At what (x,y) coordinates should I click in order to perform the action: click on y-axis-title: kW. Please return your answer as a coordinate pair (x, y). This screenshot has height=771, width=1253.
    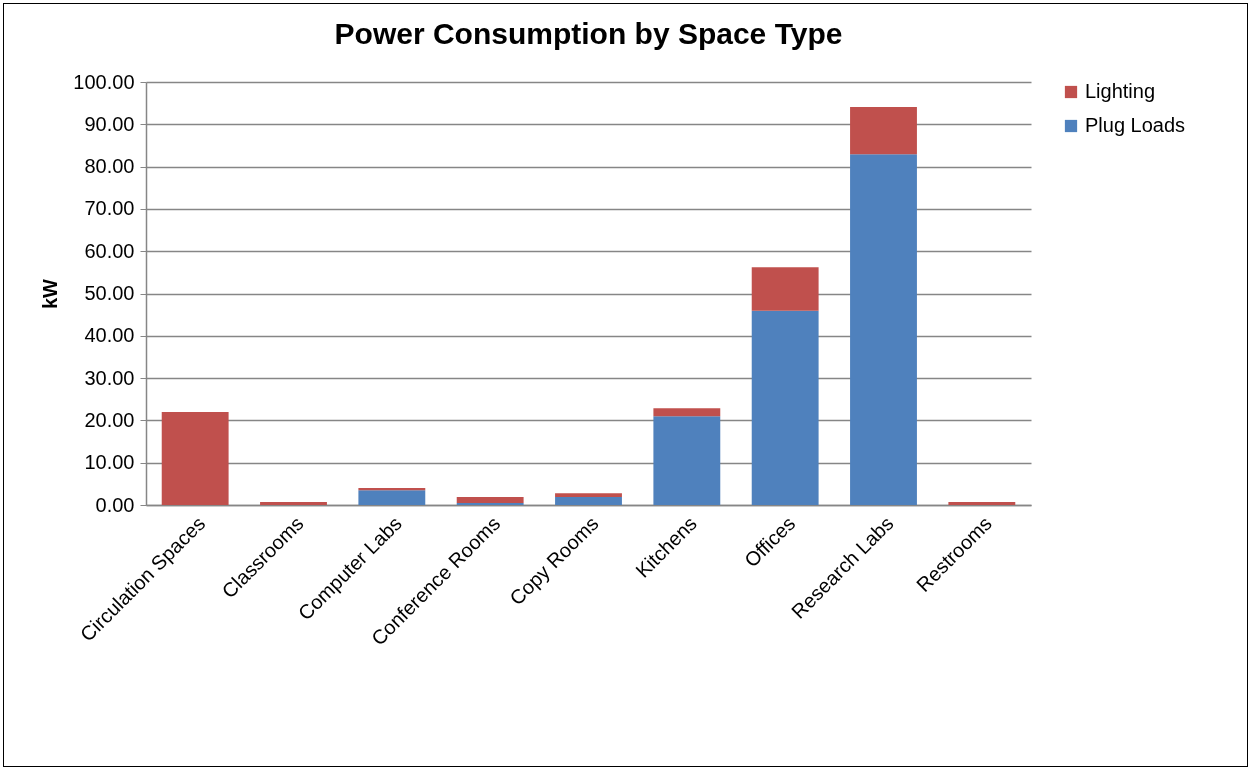
    Looking at the image, I should click on (50, 293).